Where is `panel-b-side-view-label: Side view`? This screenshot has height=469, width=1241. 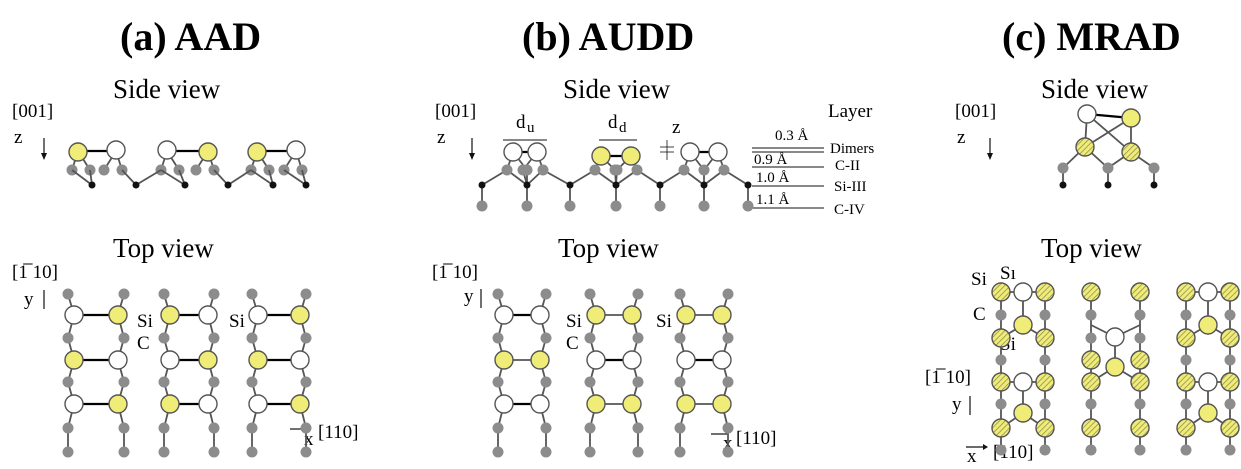 panel-b-side-view-label: Side view is located at coordinates (617, 89).